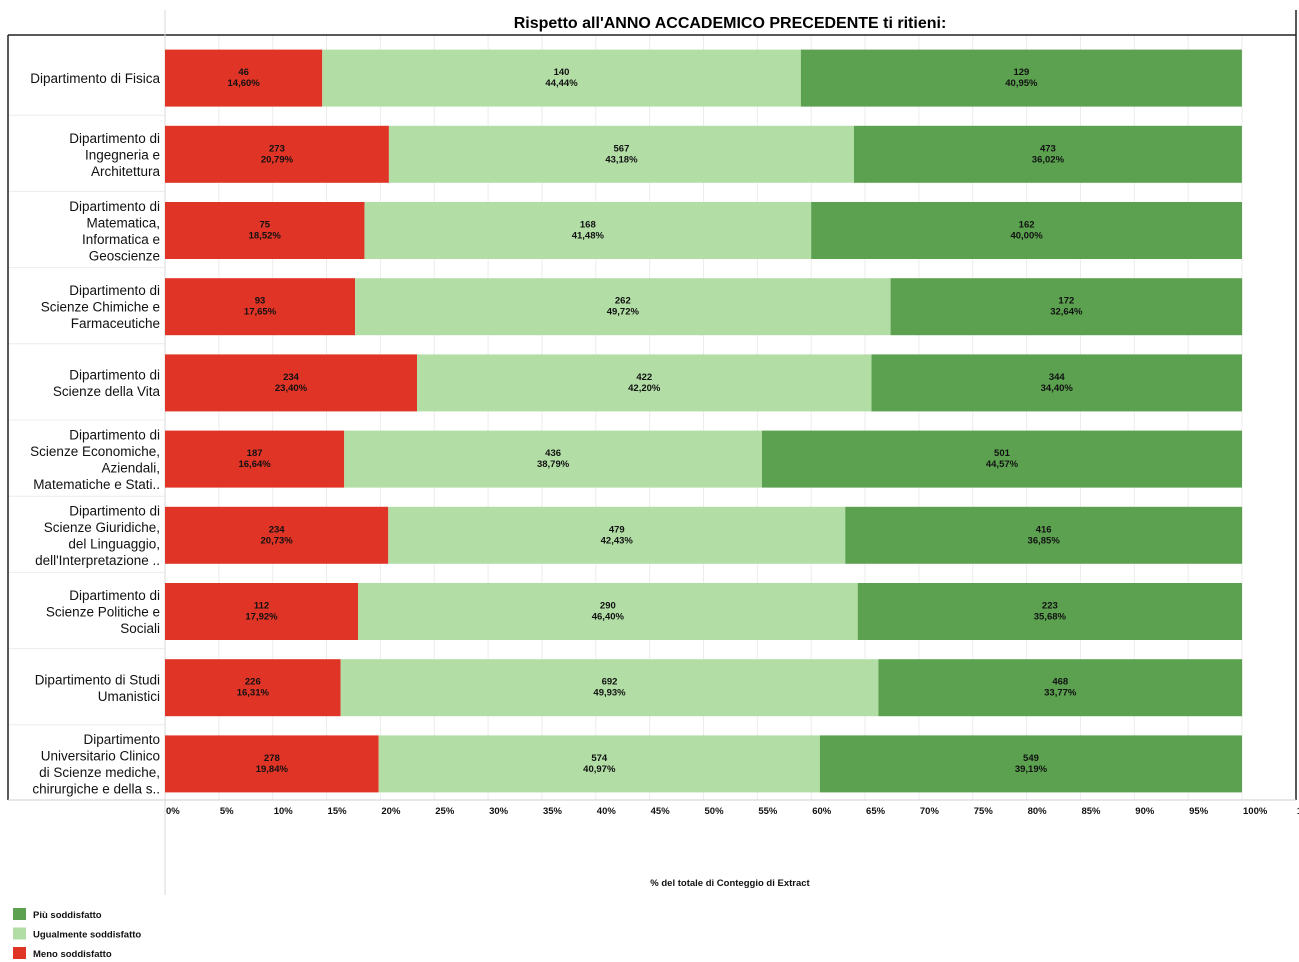 This screenshot has width=1299, height=962. What do you see at coordinates (103, 612) in the screenshot?
I see `category-label: Scienze Politiche e` at bounding box center [103, 612].